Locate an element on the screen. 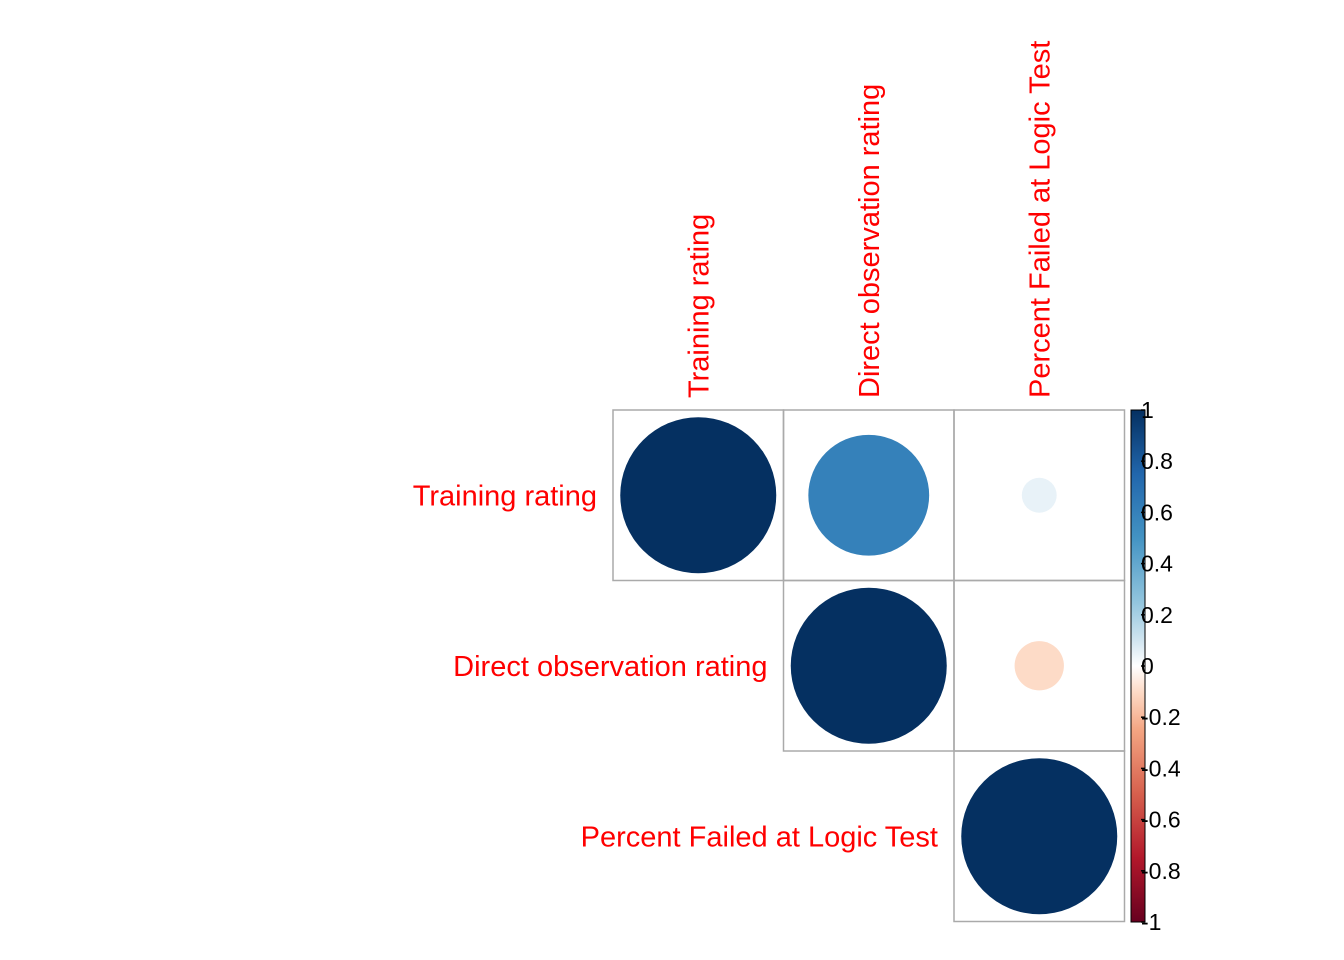 The height and width of the screenshot is (960, 1344). column-label: Training rating is located at coordinates (699, 306).